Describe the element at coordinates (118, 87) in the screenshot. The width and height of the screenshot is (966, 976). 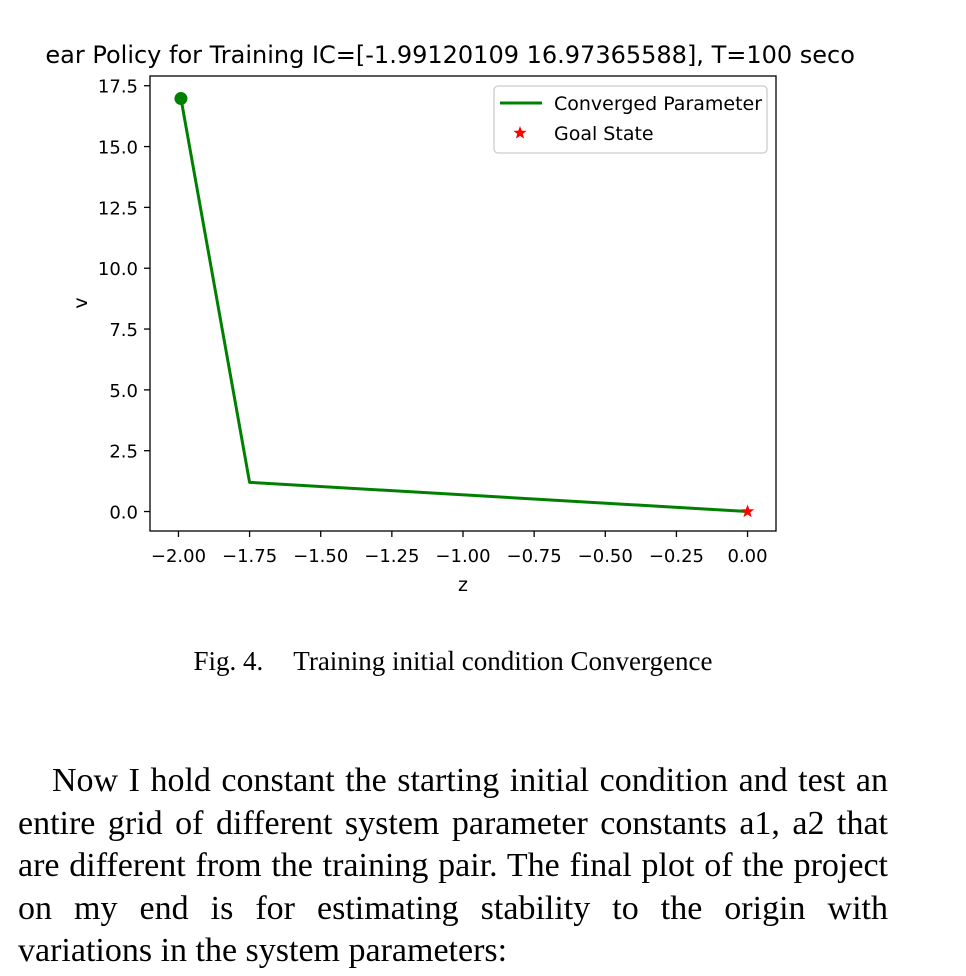
I see `y-tick-label: 17.5` at that location.